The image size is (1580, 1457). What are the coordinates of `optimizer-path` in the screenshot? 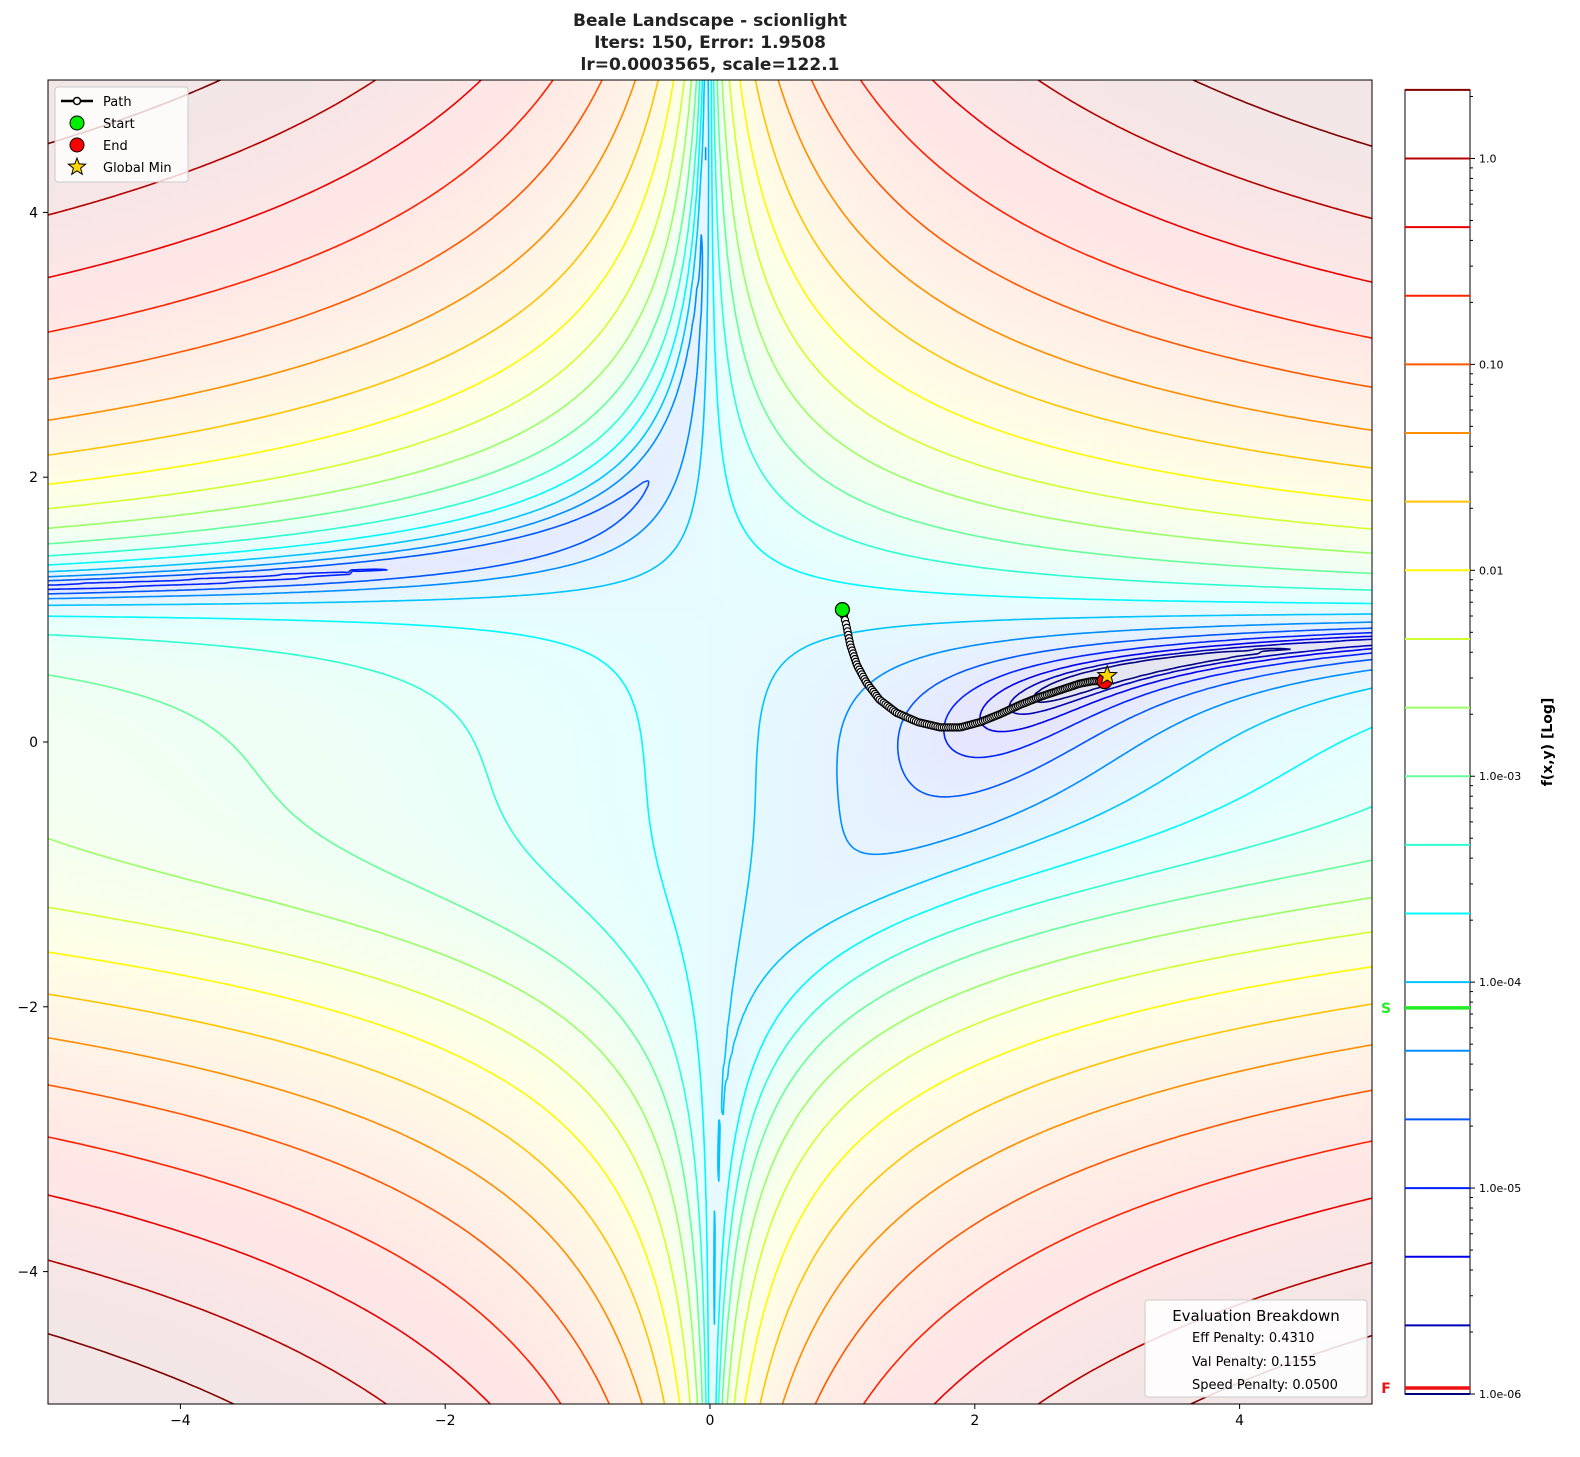 It's located at (976, 666).